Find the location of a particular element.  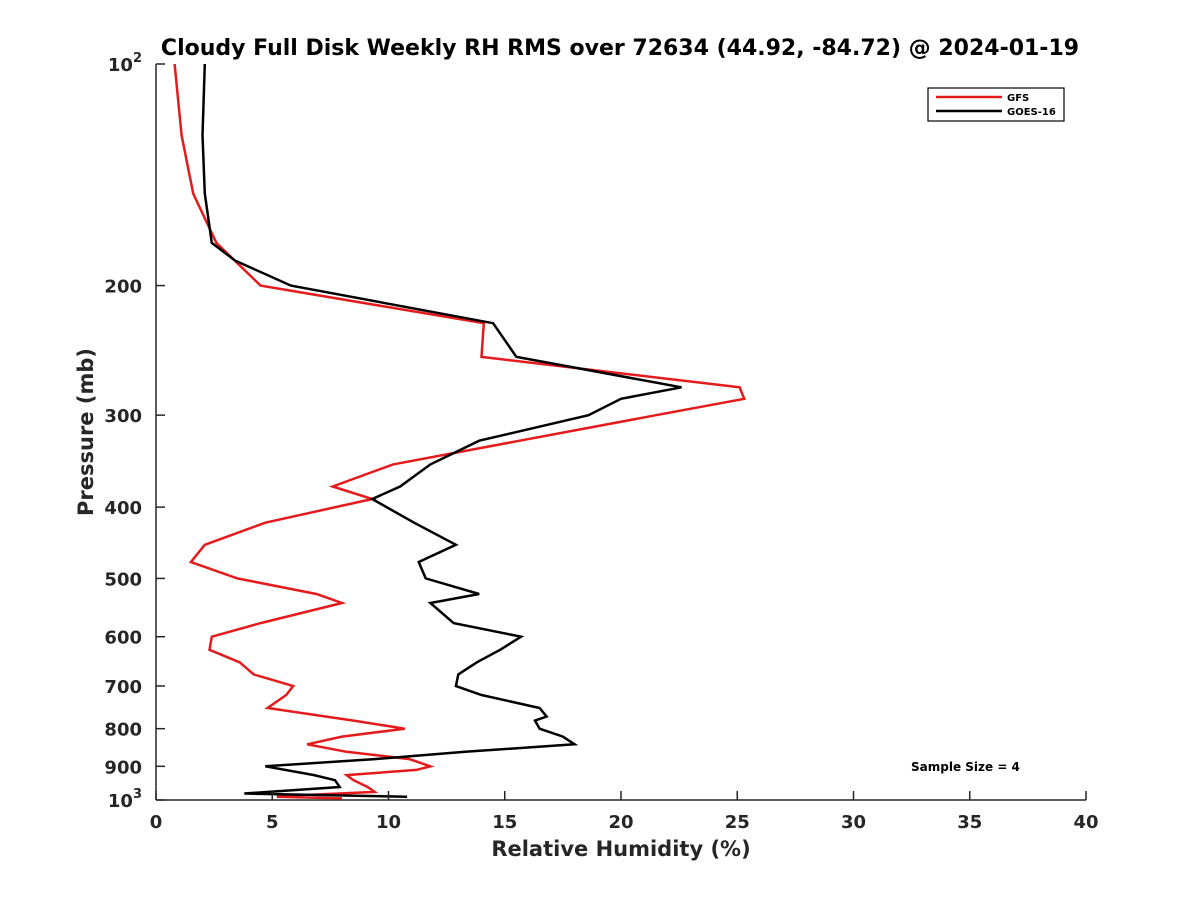

y-ticks: 10² 200 300 400 500 600 700 800 900 10³ is located at coordinates (134, 431).